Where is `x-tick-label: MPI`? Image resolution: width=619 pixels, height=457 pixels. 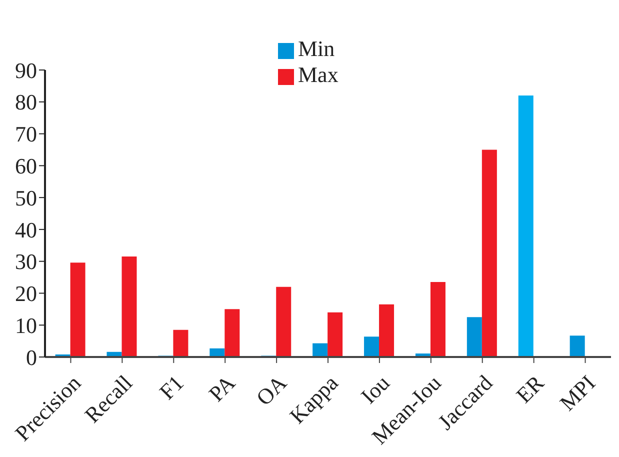
x-tick-label: MPI is located at coordinates (577, 393).